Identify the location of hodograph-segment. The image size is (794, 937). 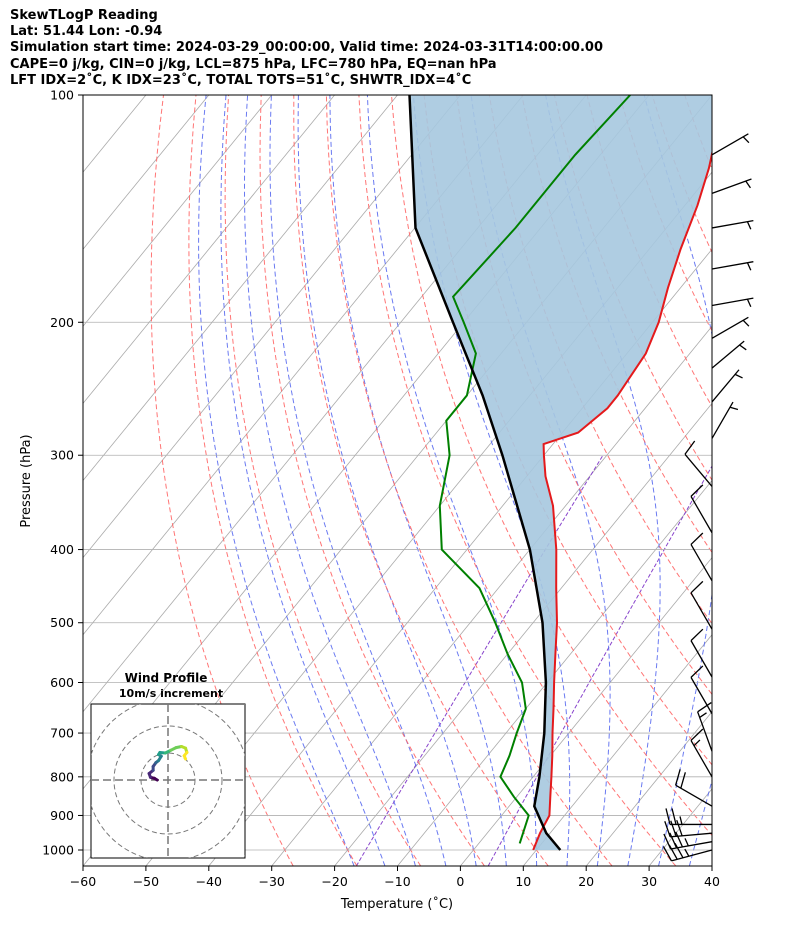
(185, 757).